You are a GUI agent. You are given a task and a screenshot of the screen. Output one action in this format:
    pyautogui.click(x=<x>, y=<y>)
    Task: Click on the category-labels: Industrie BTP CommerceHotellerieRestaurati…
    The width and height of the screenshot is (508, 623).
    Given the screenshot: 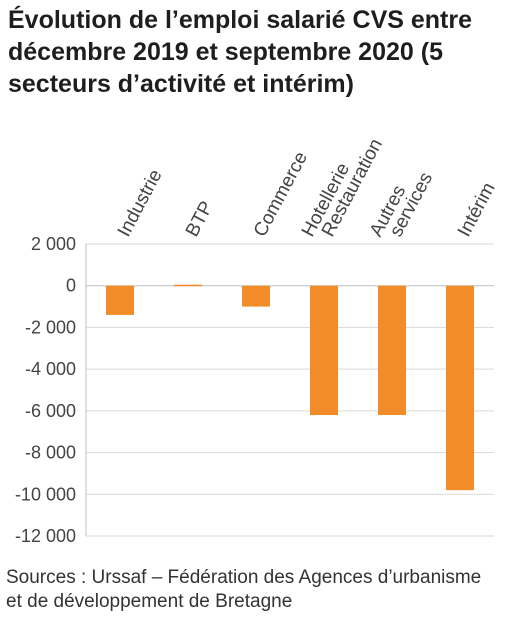 What is the action you would take?
    pyautogui.click(x=307, y=187)
    